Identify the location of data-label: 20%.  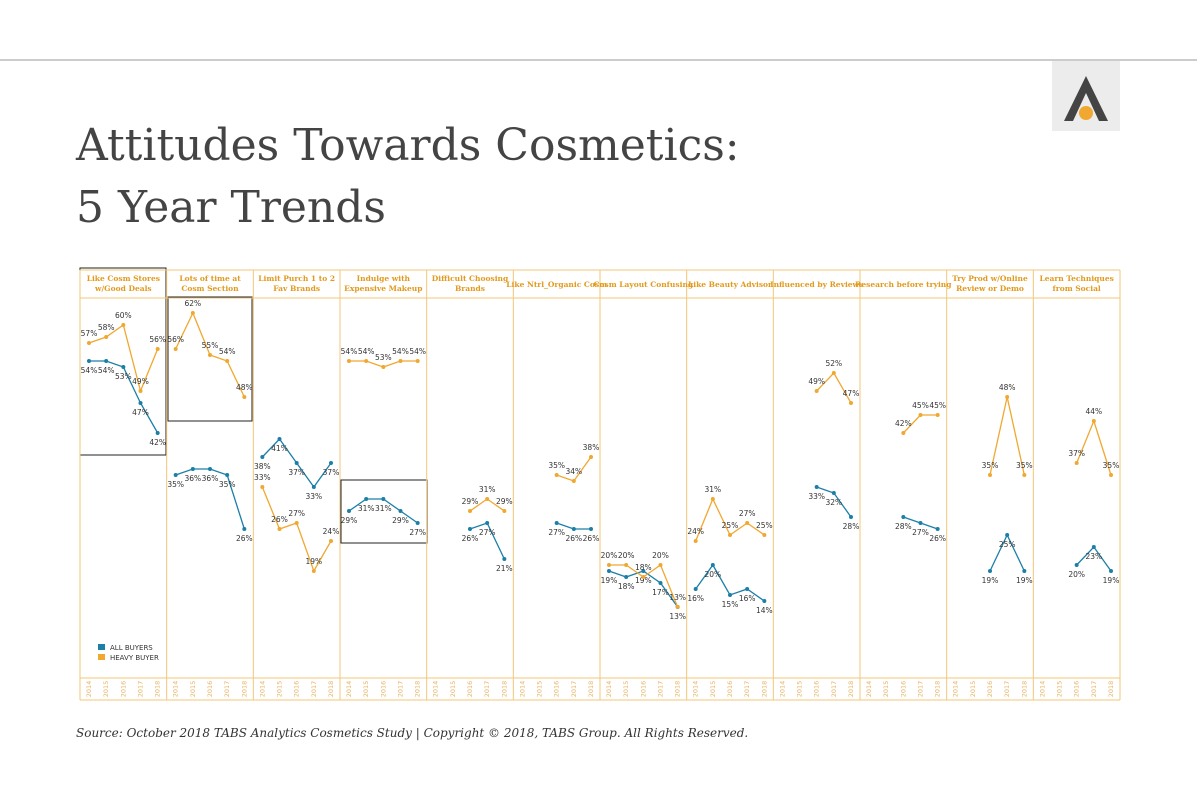
(626, 555).